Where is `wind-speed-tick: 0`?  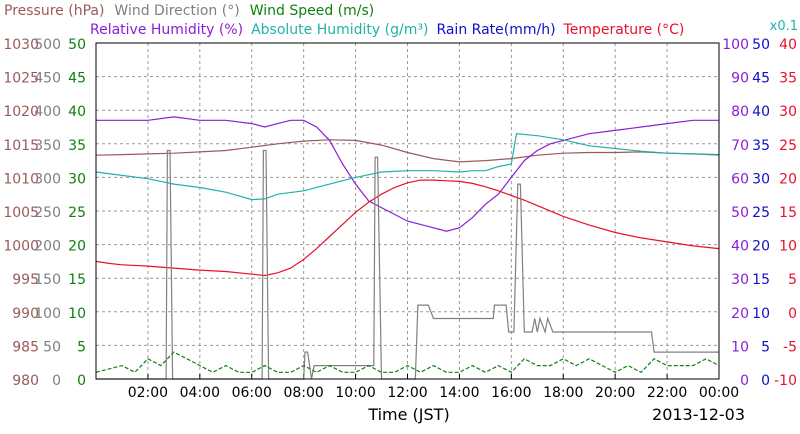
wind-speed-tick: 0 is located at coordinates (81, 381).